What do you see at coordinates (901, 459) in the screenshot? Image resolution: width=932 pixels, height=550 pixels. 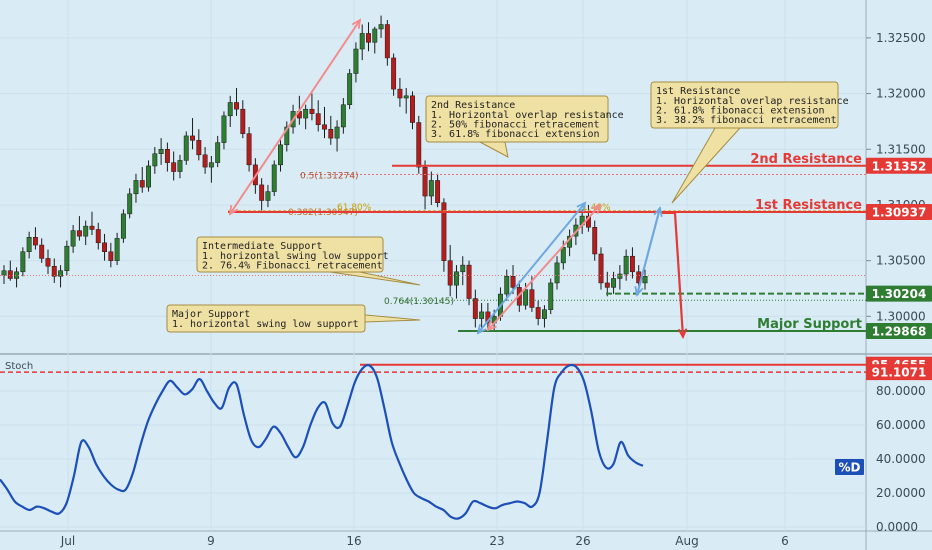 I see `stoch-tick-label: 40.0000` at bounding box center [901, 459].